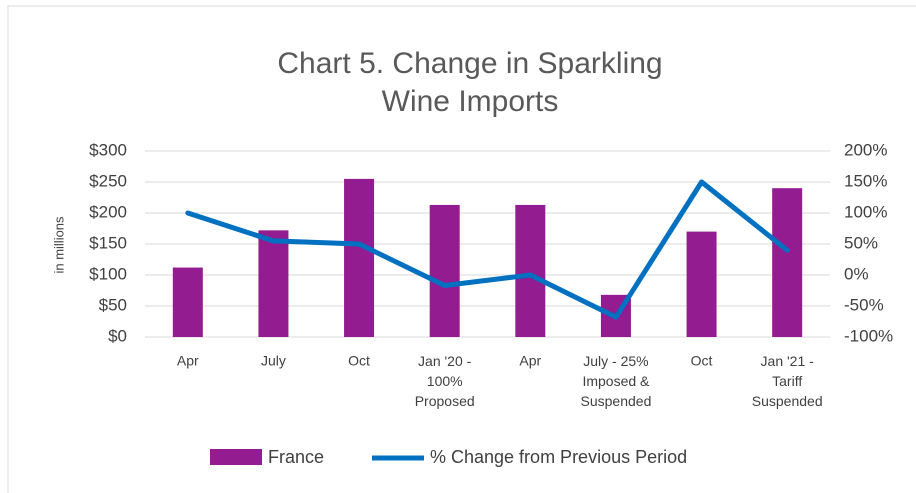  I want to click on x-tick-label: Jan '21 -Tariff Suspended, so click(787, 381).